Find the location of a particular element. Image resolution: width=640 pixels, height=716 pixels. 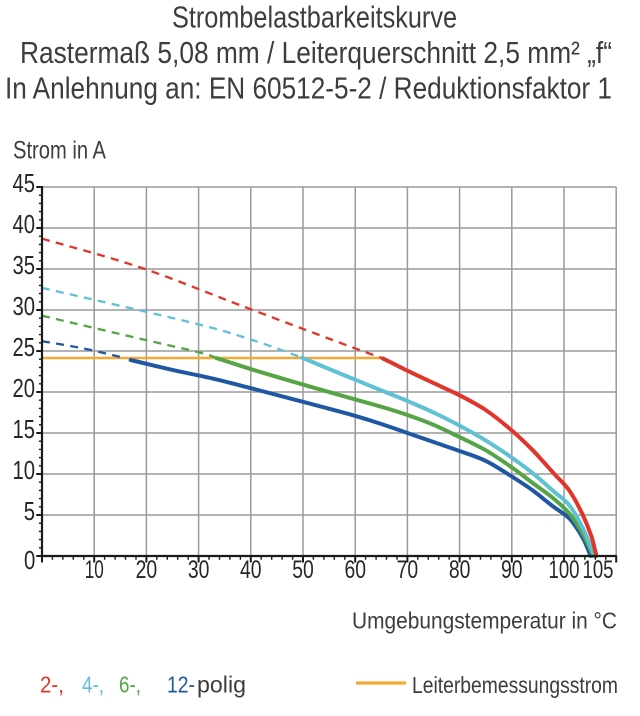

svg-text: polig is located at coordinates (221, 685).